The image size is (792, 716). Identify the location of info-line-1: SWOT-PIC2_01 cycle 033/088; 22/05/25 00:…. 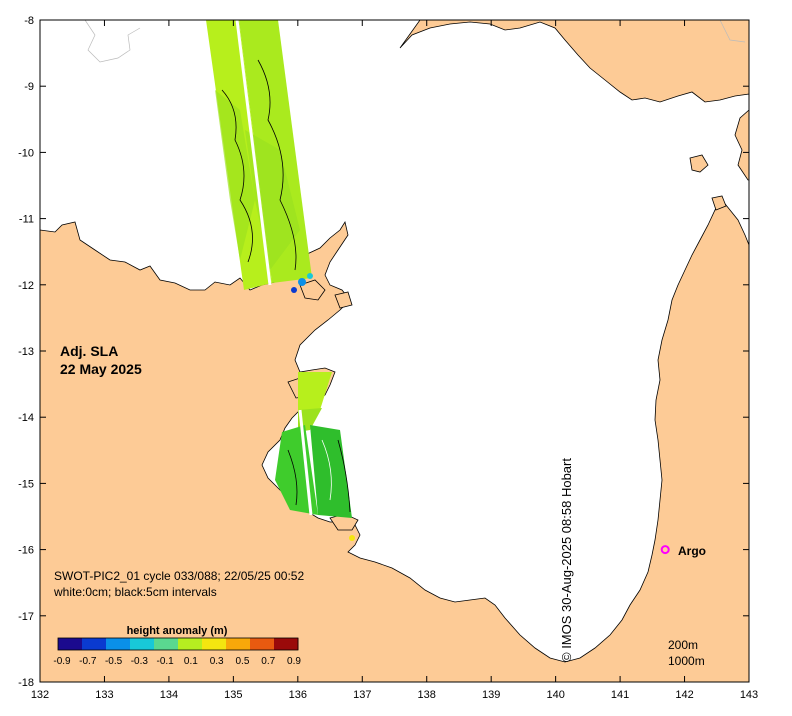
(179, 576).